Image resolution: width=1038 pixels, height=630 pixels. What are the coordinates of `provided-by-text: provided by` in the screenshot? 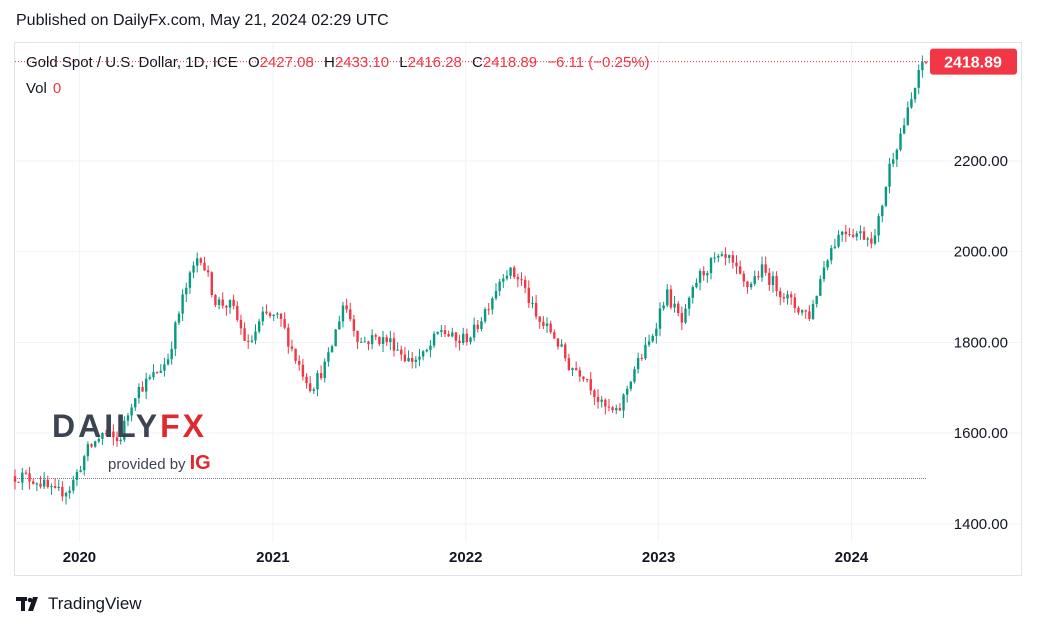 It's located at (147, 464).